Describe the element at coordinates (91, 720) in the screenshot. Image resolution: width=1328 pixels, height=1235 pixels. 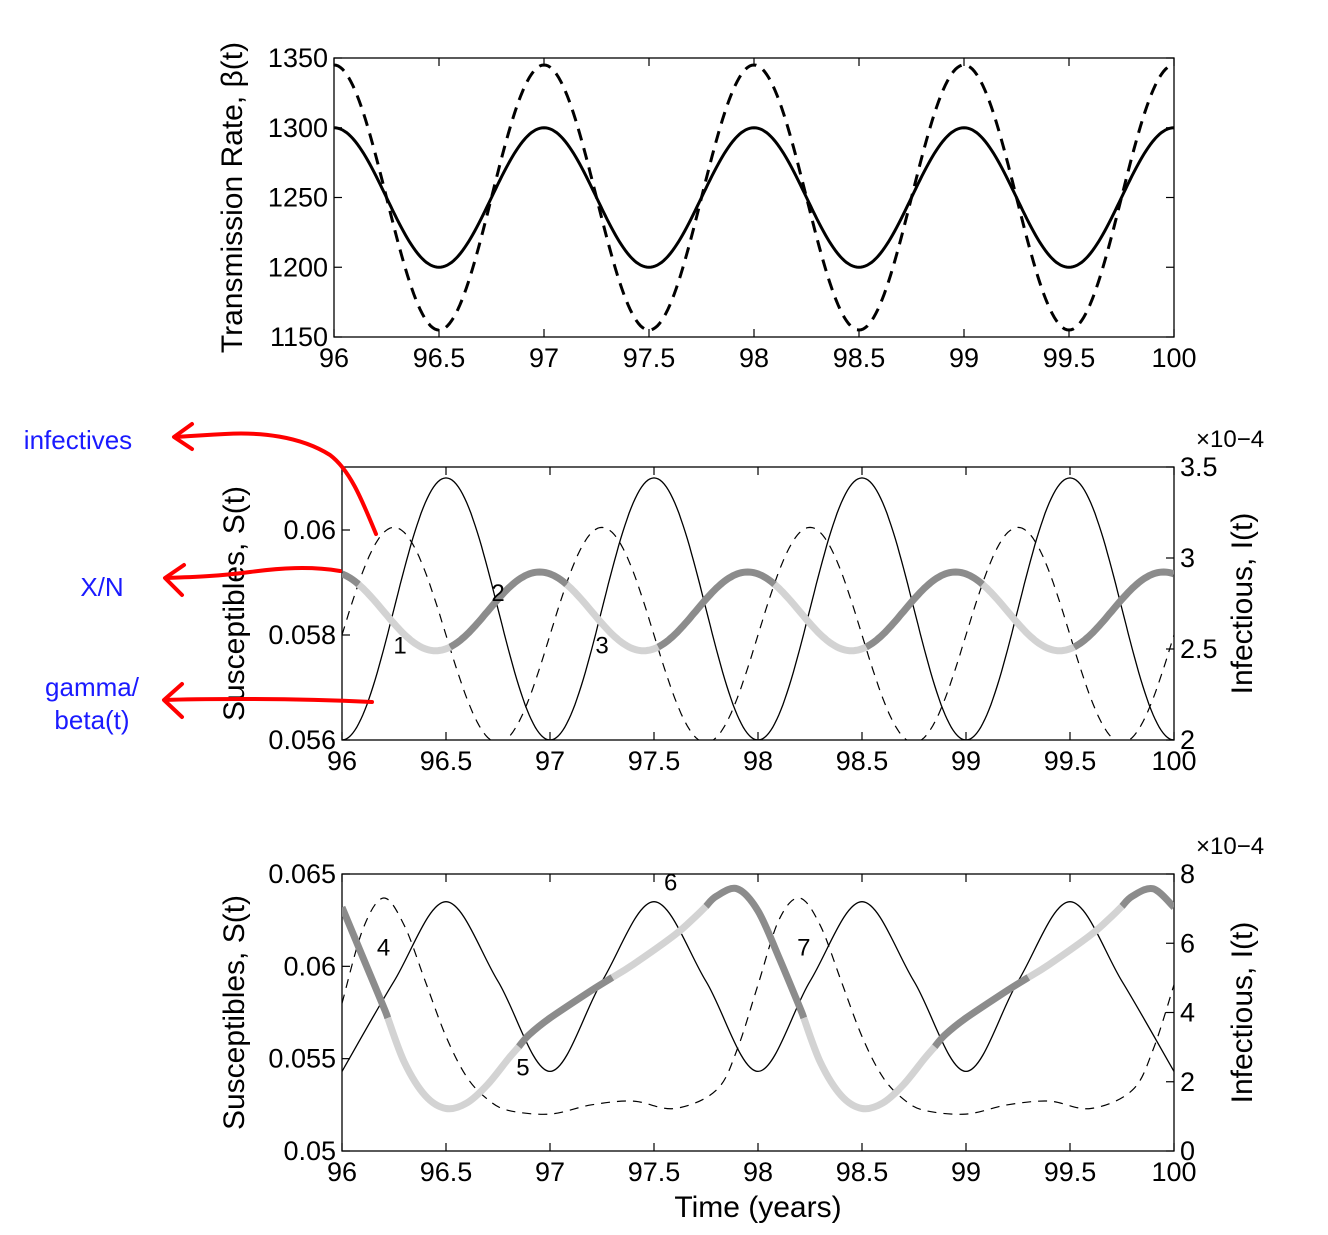
I see `annotation-gamma-beta-line: beta(t)` at that location.